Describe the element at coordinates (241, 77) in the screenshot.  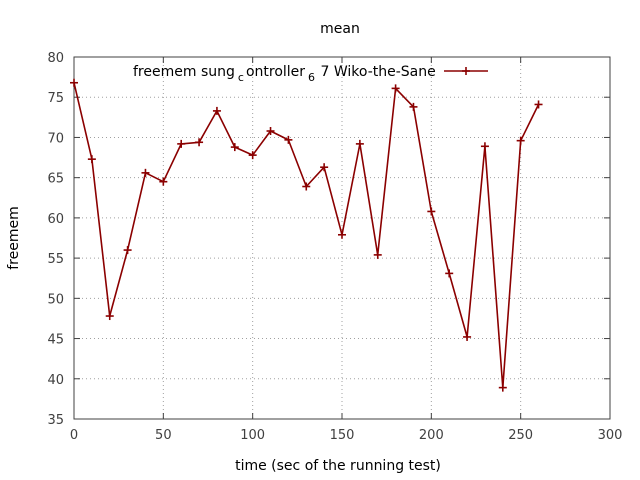
I see `legend-label-subscript: c` at that location.